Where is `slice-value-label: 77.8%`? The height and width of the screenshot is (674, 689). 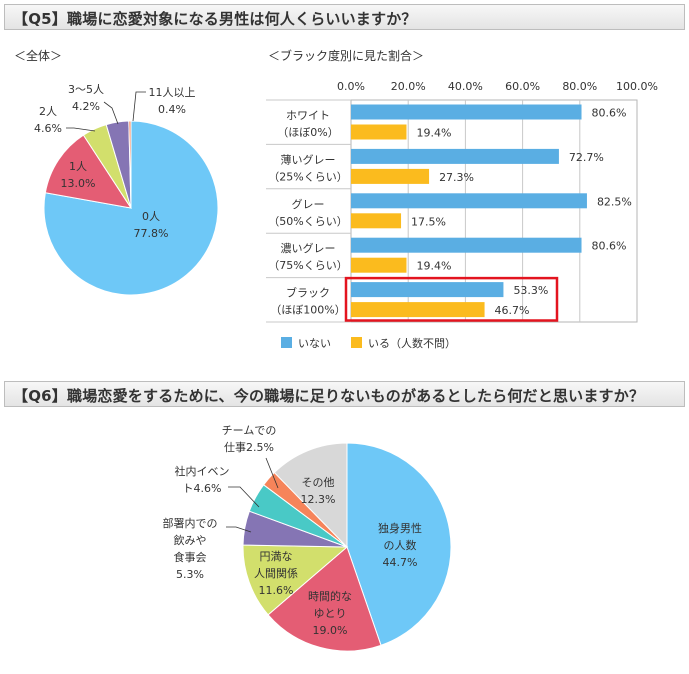 slice-value-label: 77.8% is located at coordinates (151, 233).